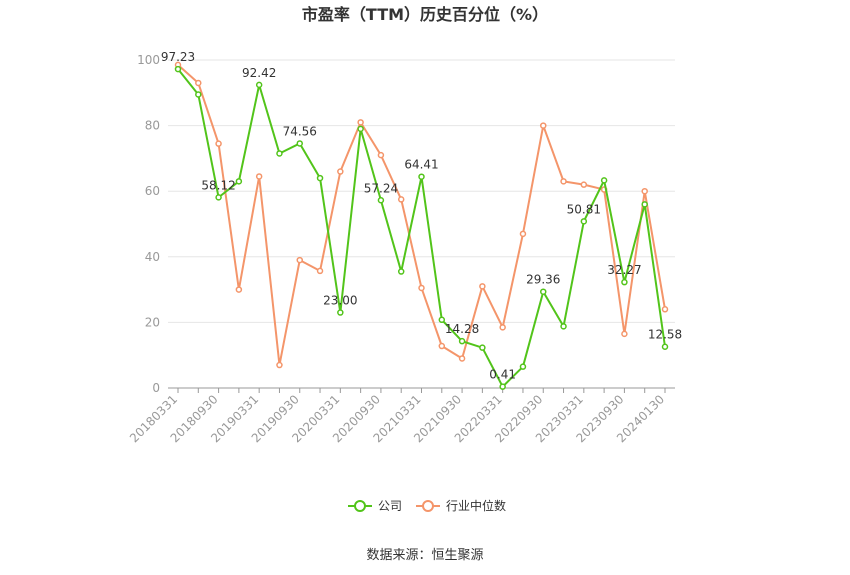 This screenshot has height=575, width=850. What do you see at coordinates (476, 505) in the screenshot?
I see `legend-label: 行业中位数` at bounding box center [476, 505].